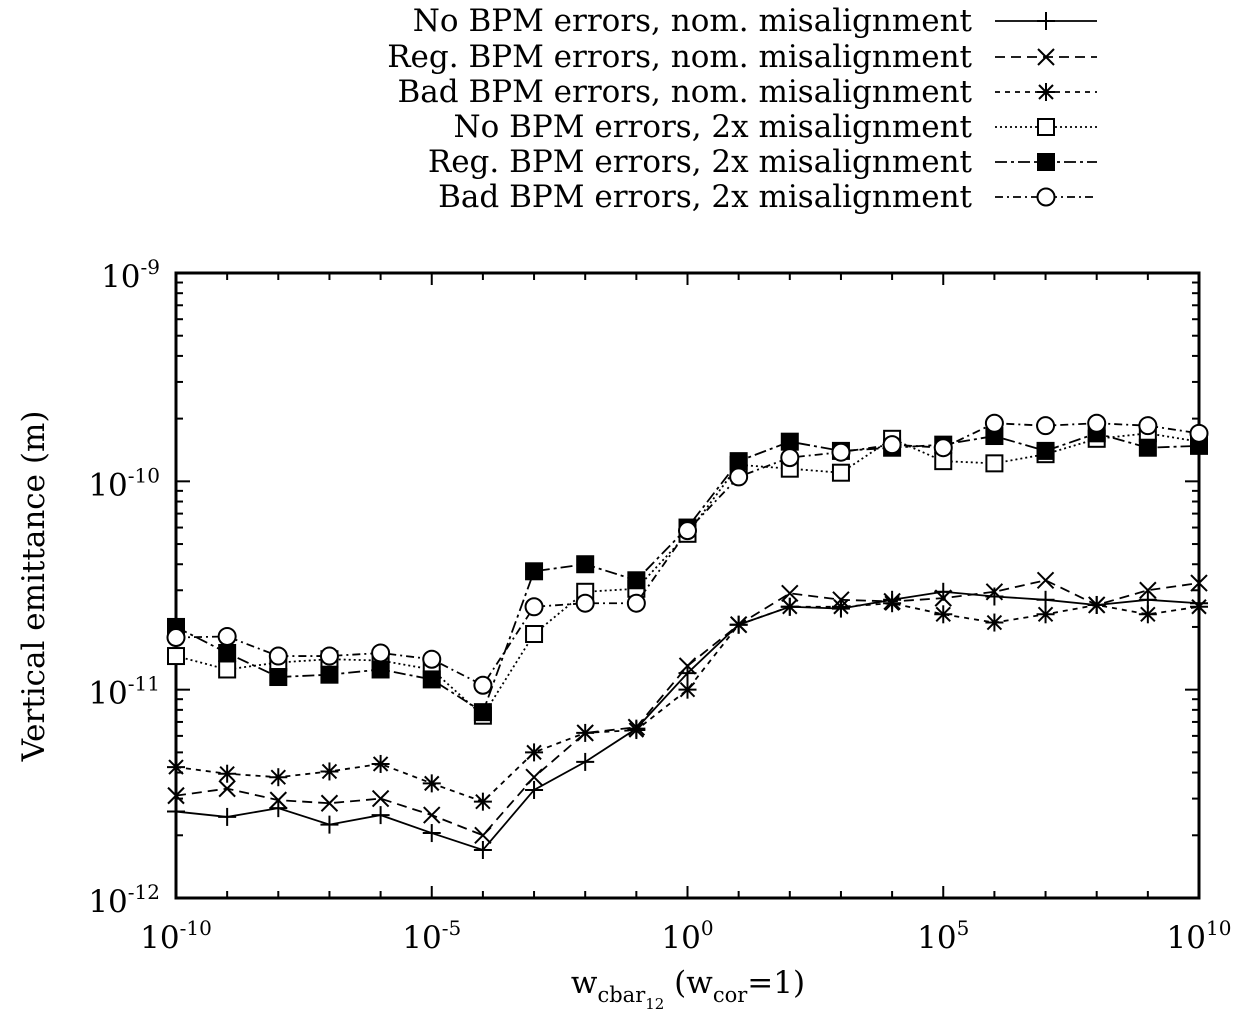  I want to click on x-tick-label: 1010, so click(1199, 936).